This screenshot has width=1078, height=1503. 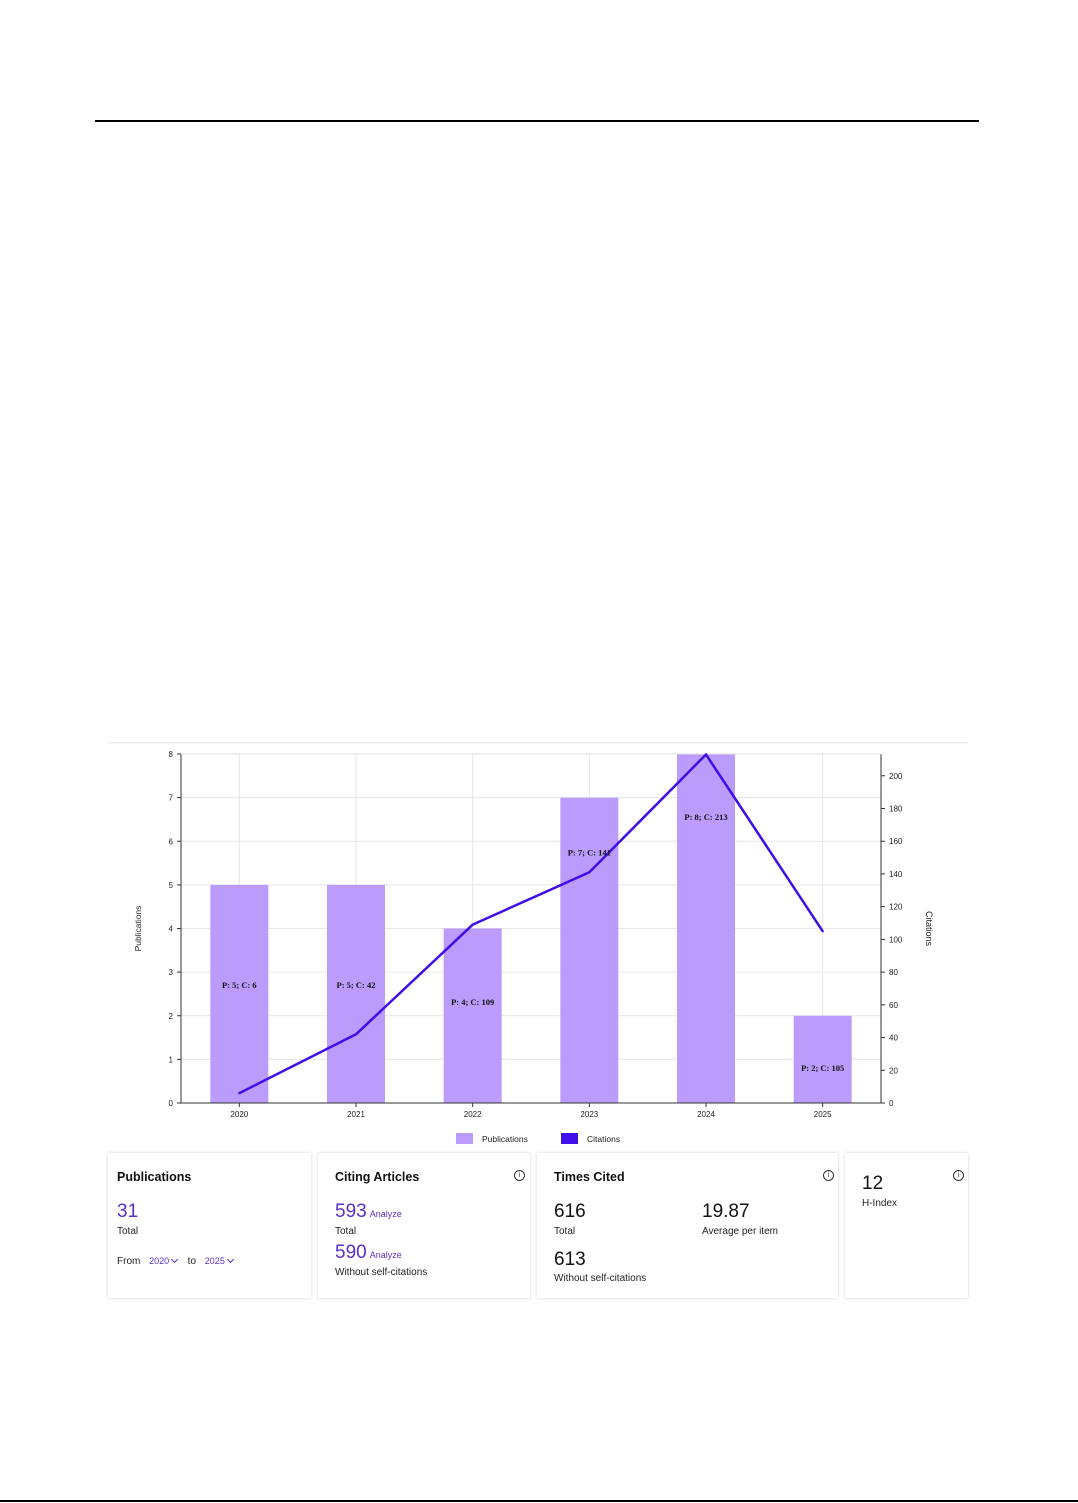 I want to click on h-index-caption: H-Index, so click(x=880, y=1203).